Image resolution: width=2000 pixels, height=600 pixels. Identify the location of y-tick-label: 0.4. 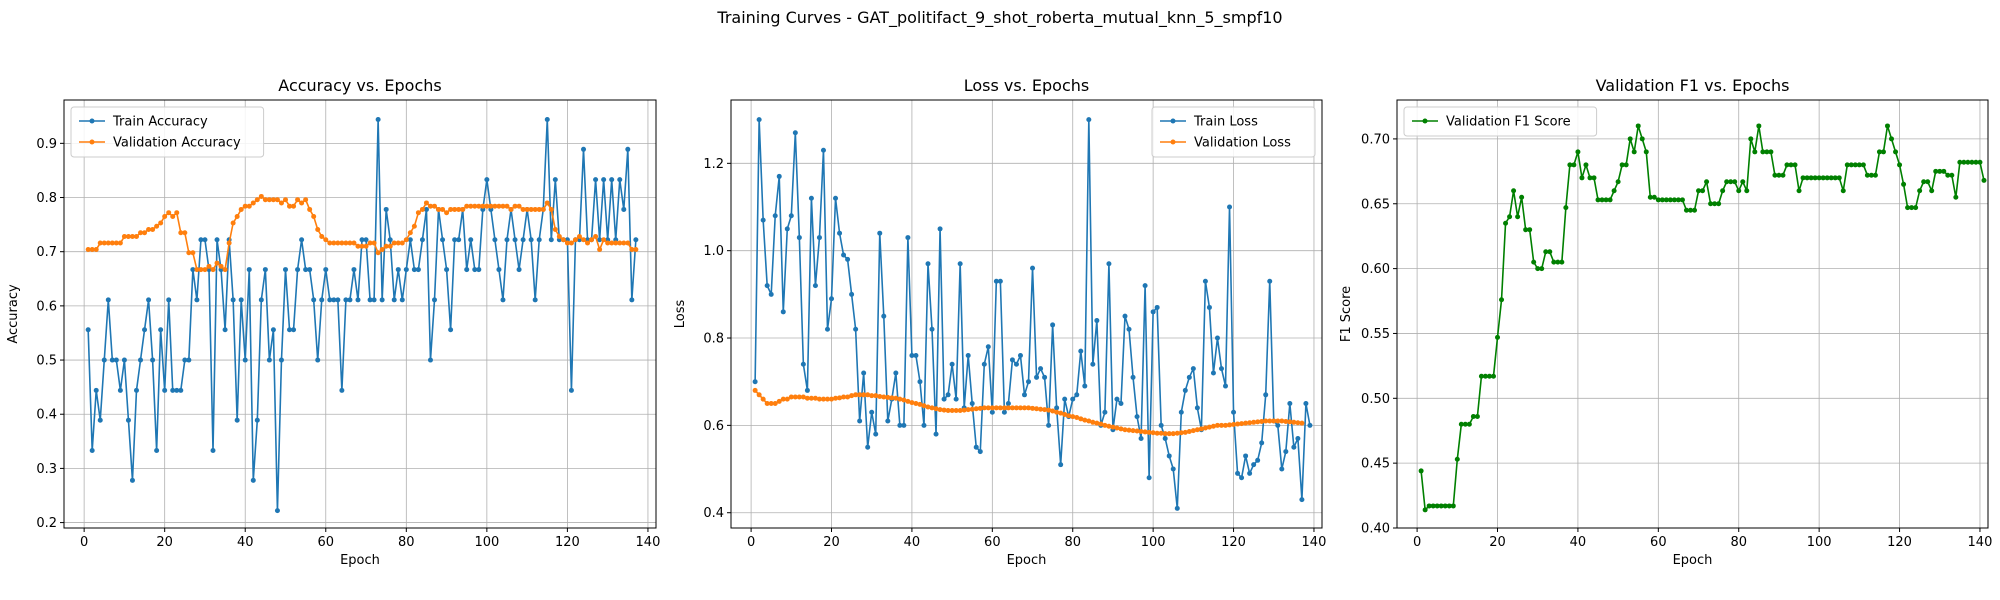
(46, 415).